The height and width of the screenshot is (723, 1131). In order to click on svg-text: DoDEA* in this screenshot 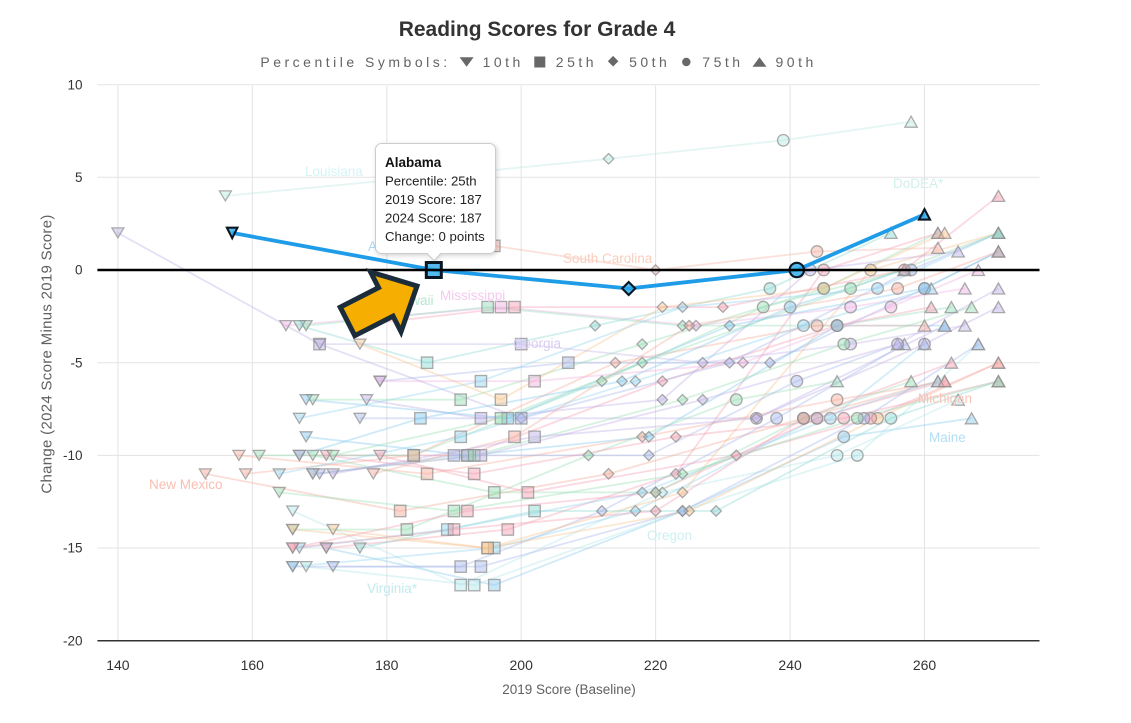, I will do `click(918, 183)`.